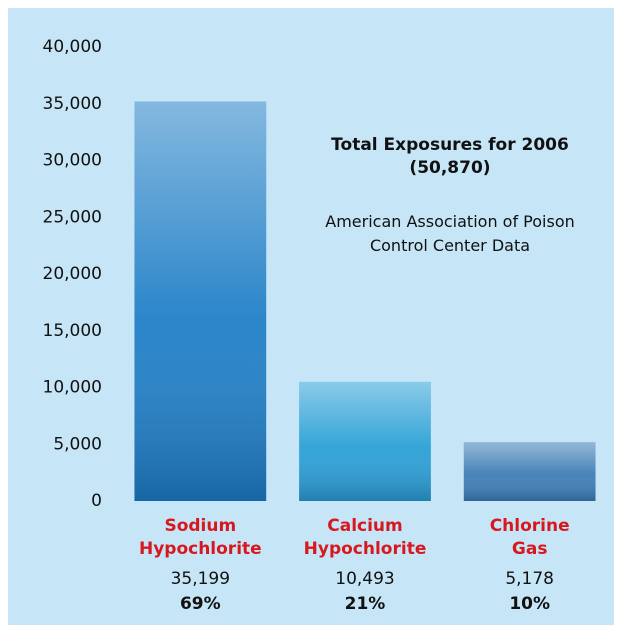 The image size is (626, 633). What do you see at coordinates (450, 156) in the screenshot?
I see `annotation-title: Total Exposures for 2006 (50,870)` at bounding box center [450, 156].